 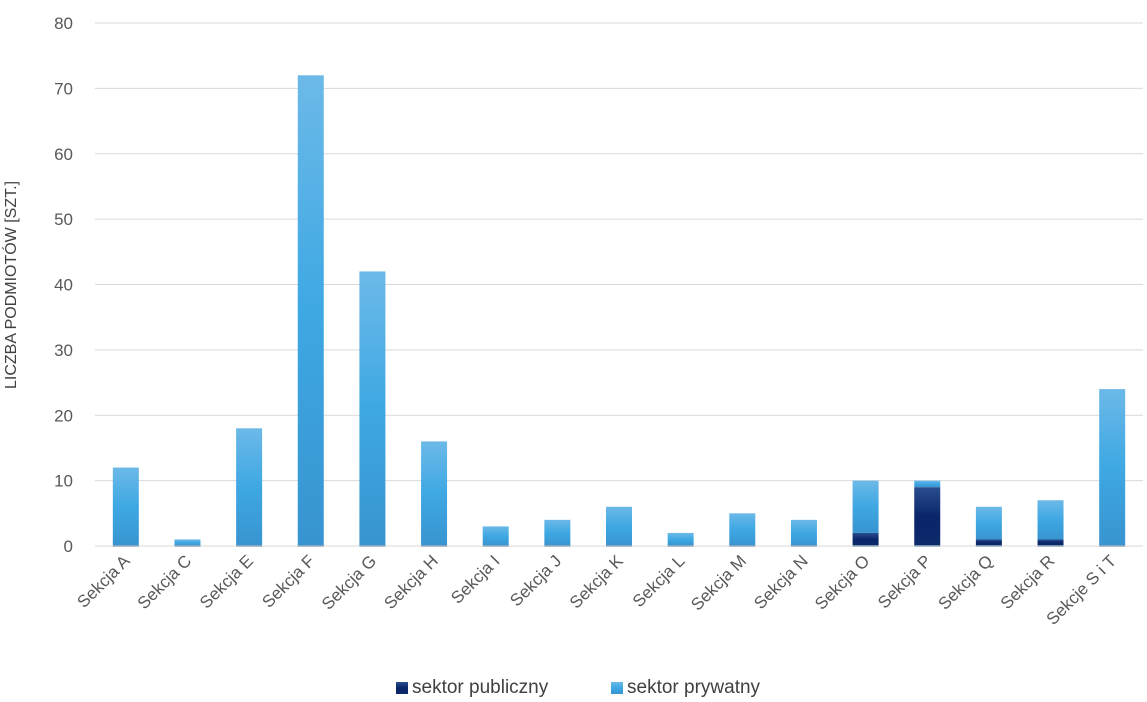 What do you see at coordinates (617, 688) in the screenshot?
I see `legend-swatch-private` at bounding box center [617, 688].